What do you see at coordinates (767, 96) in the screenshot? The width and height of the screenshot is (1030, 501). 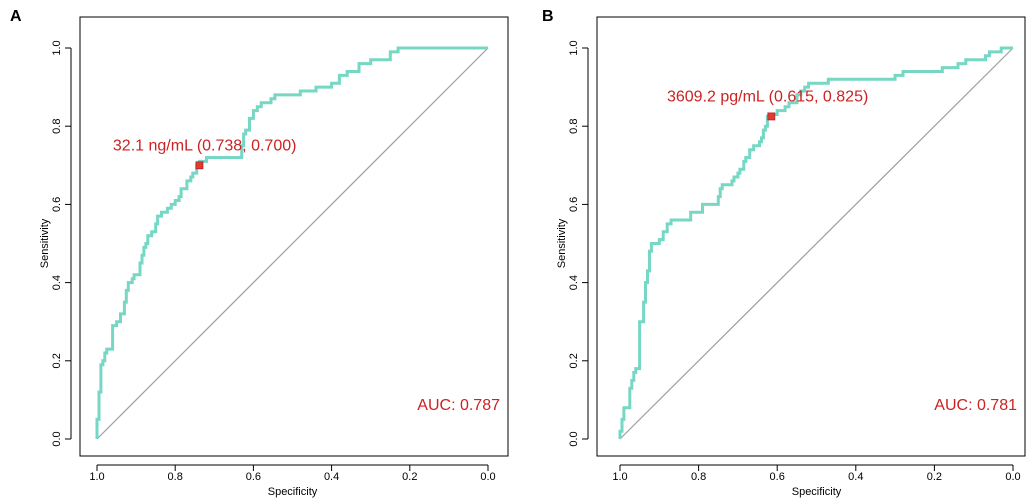 I see `cutoff-label: 3609.2 pg/mL (0.615, 0.825)` at bounding box center [767, 96].